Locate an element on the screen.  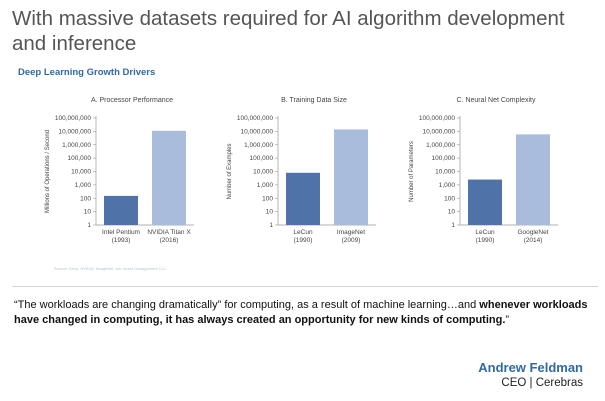
y-axis-label: Number of Parameters is located at coordinates (412, 171).